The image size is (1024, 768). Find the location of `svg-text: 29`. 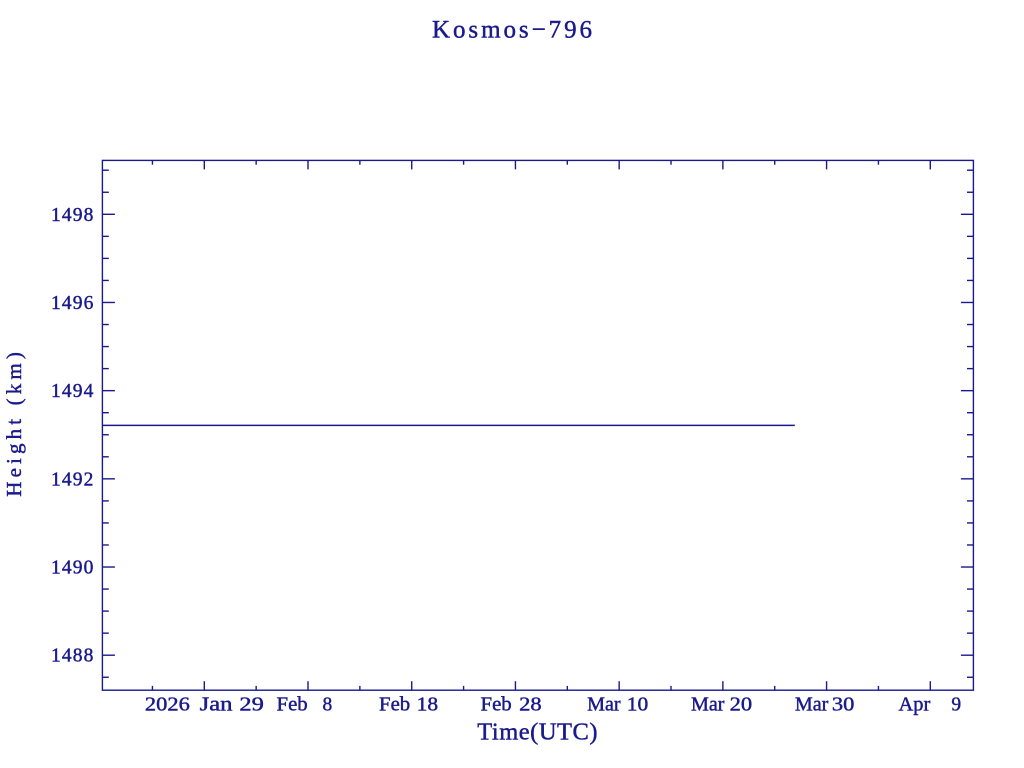

svg-text: 29 is located at coordinates (251, 704).